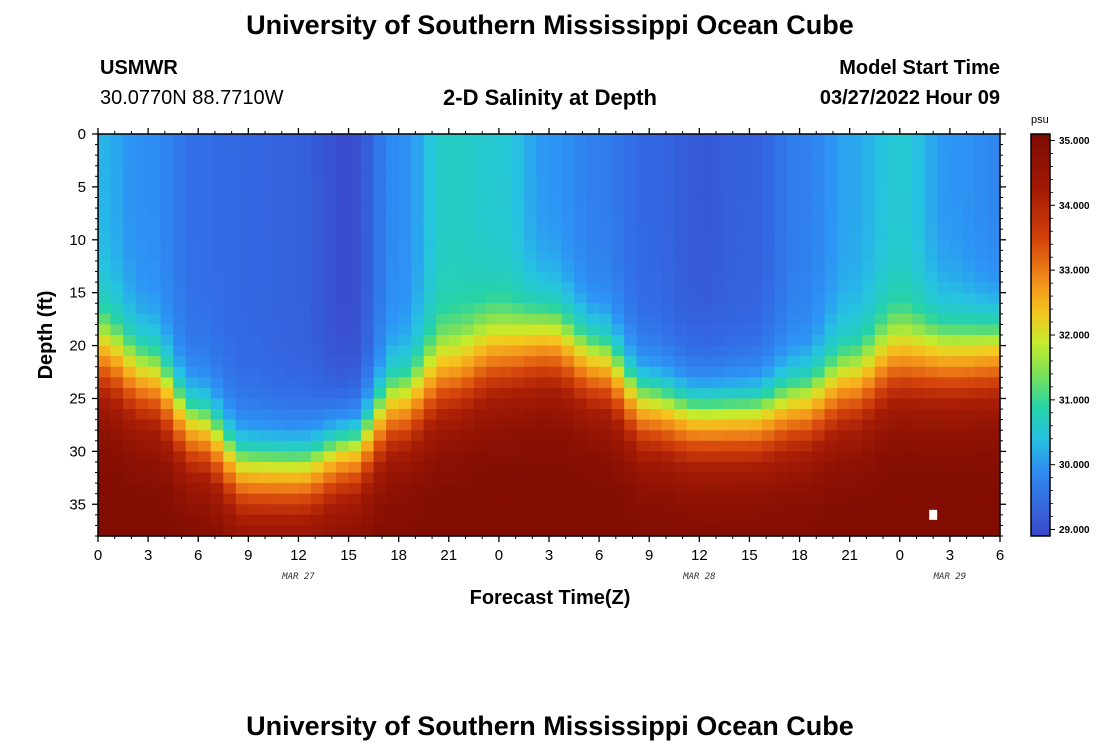  I want to click on colorbar-tick-label: 29.000, so click(1074, 530).